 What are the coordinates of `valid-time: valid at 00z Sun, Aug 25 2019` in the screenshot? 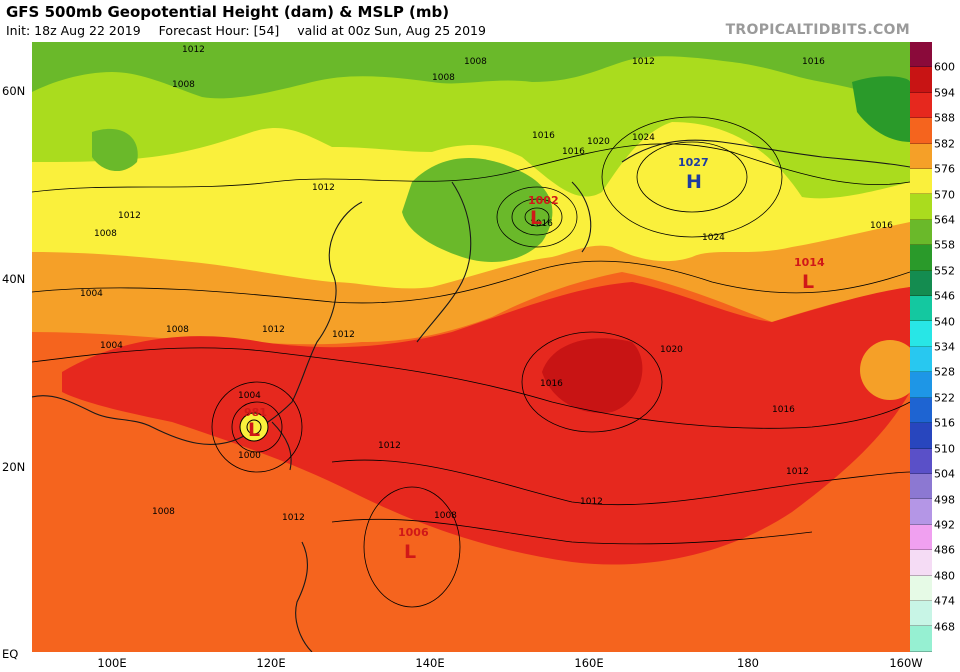 It's located at (391, 30).